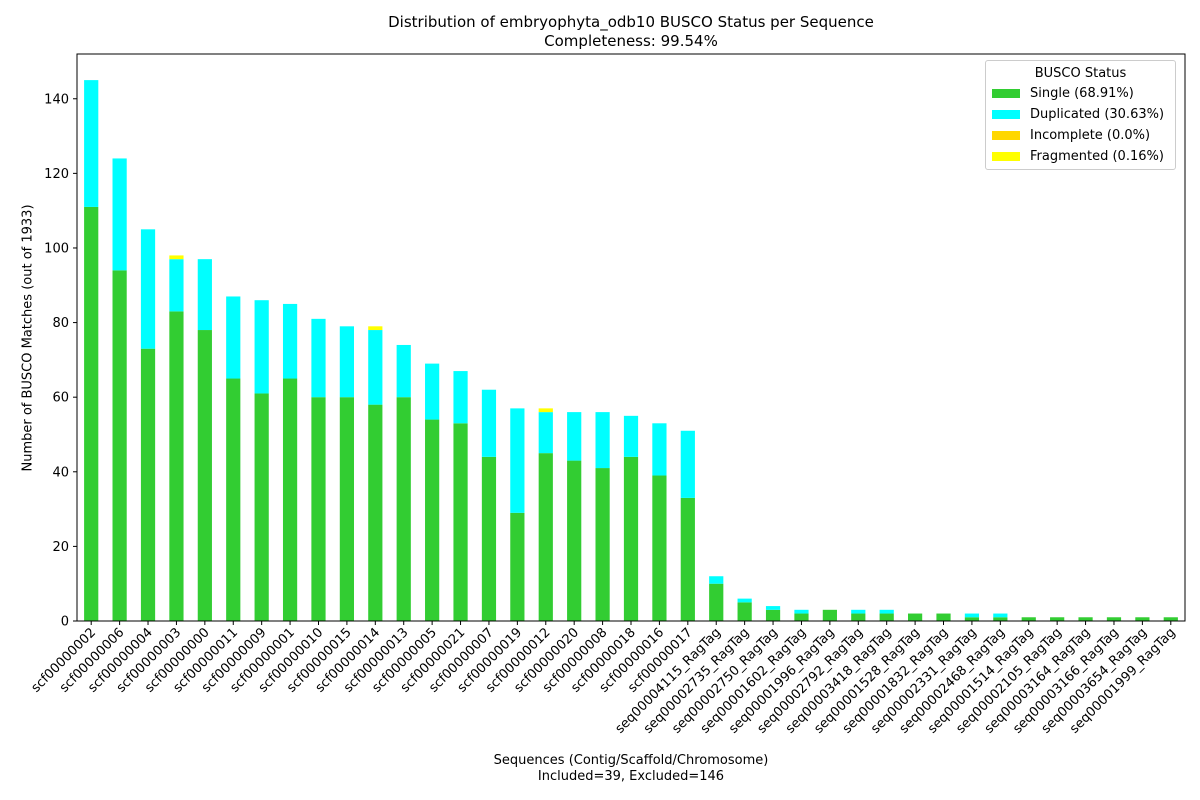 This screenshot has height=800, width=1200. Describe the element at coordinates (60, 398) in the screenshot. I see `y-tick-label-60: 60` at that location.